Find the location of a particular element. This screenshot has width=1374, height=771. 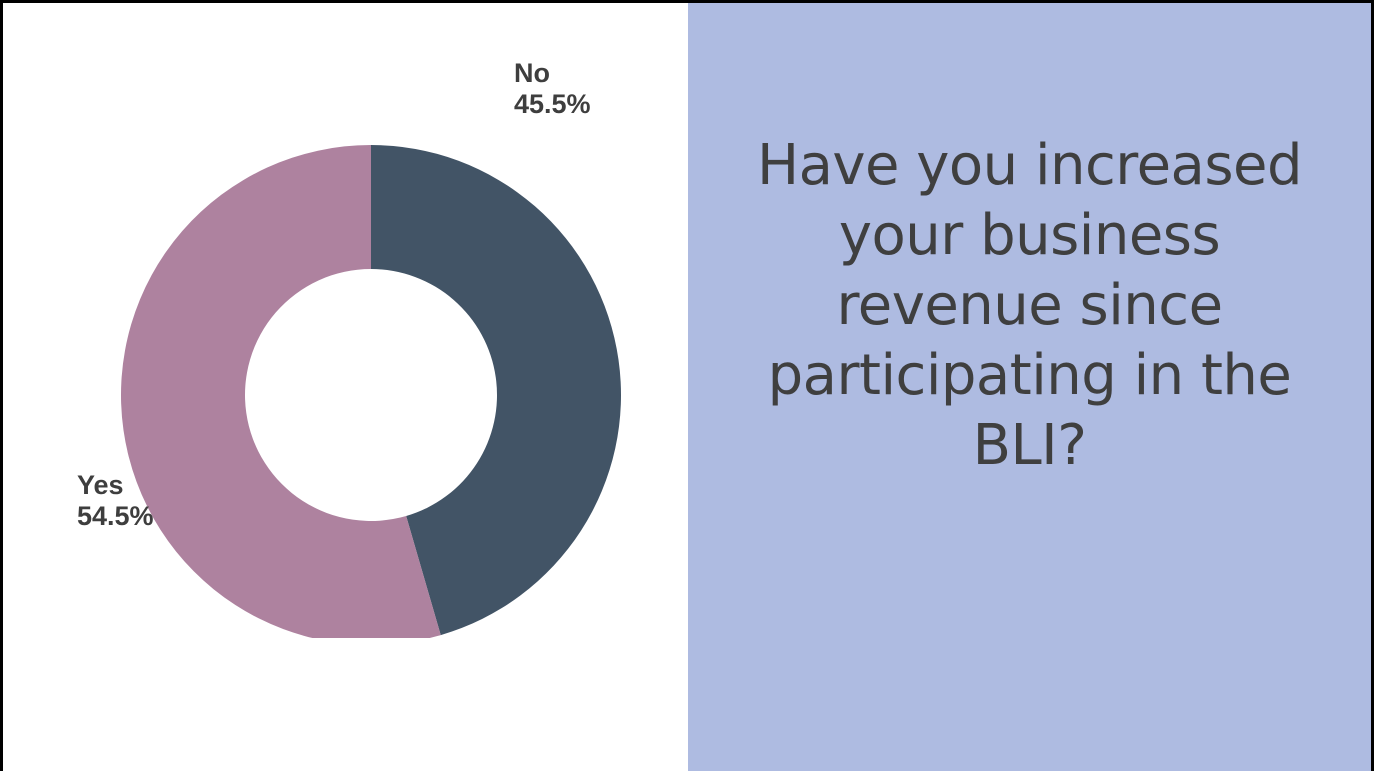

donut-slice-no is located at coordinates (496, 390).